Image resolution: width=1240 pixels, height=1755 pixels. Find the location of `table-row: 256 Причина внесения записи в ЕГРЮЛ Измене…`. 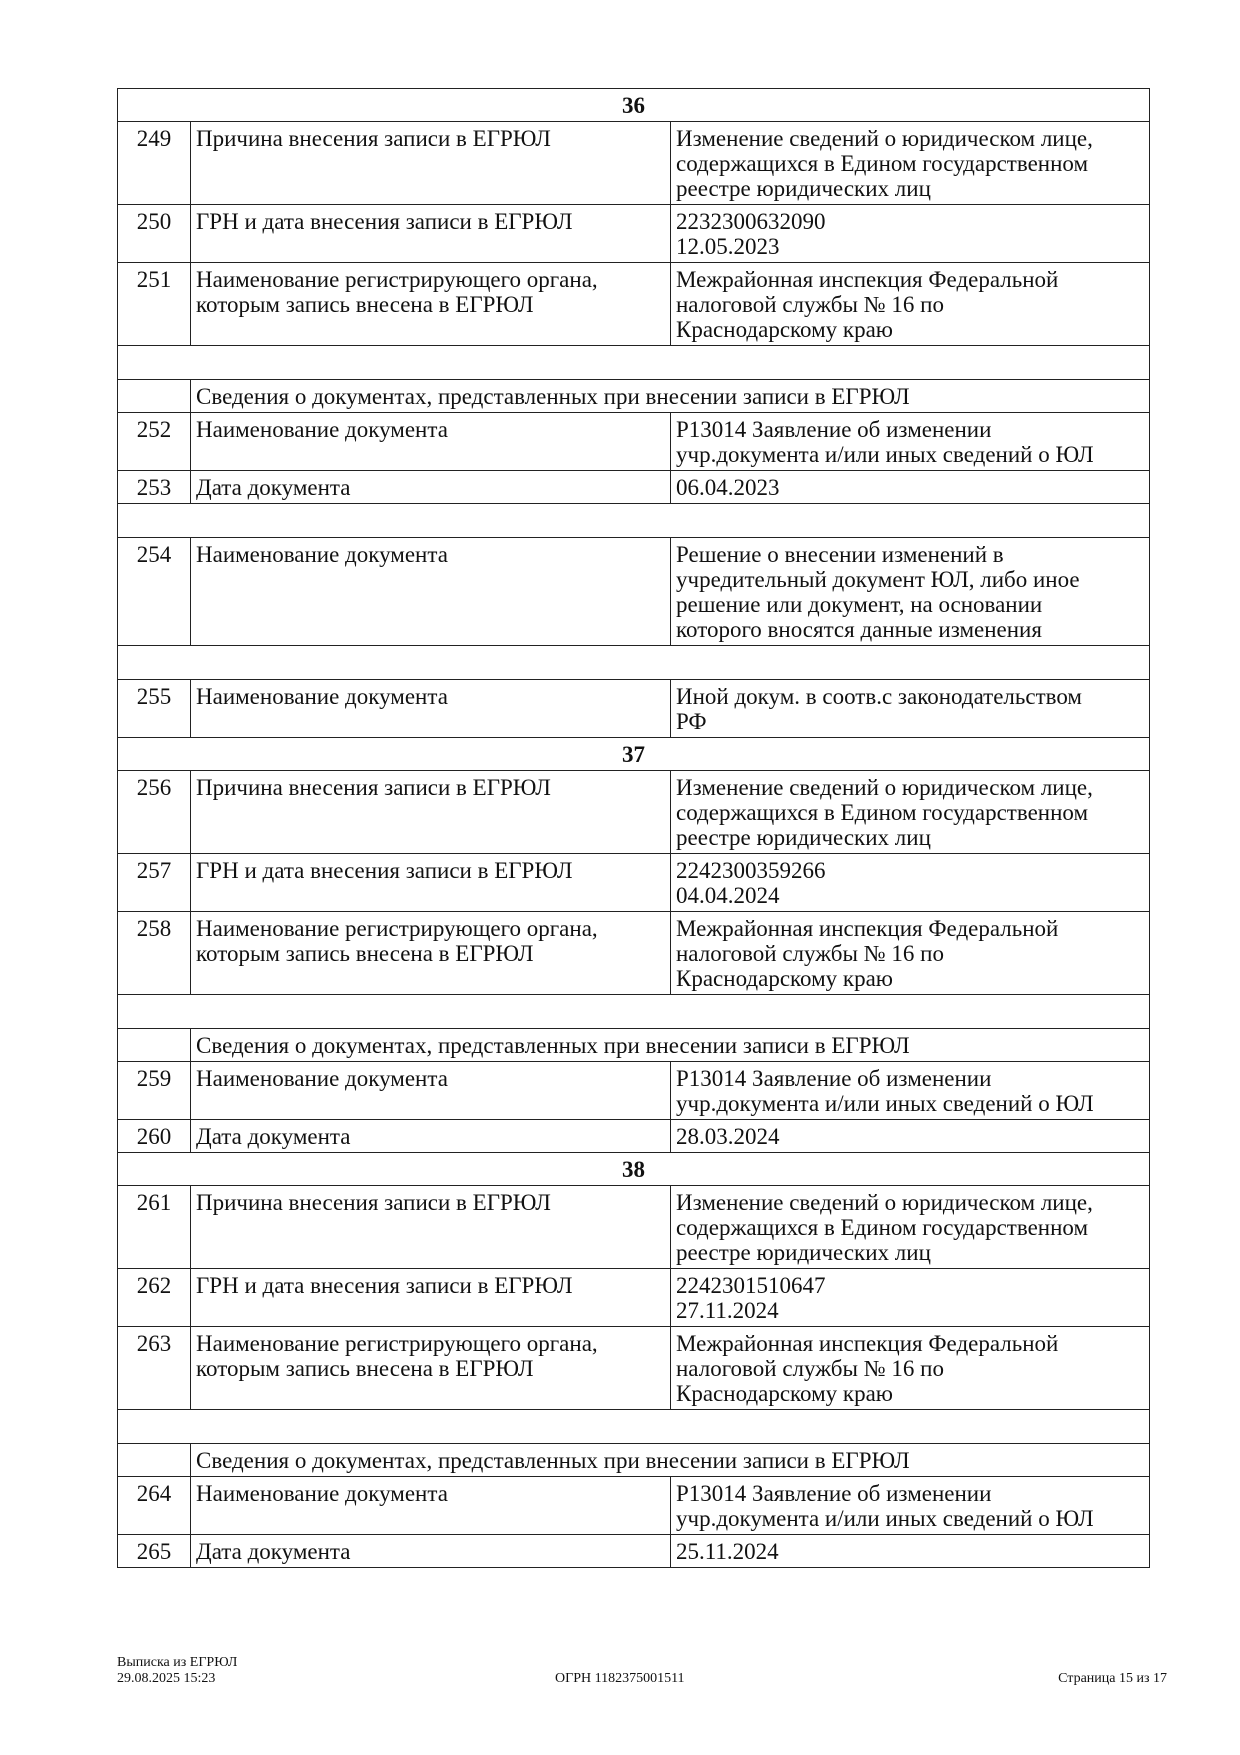

table-row: 256 Причина внесения записи в ЕГРЮЛ Измене… is located at coordinates (634, 812).